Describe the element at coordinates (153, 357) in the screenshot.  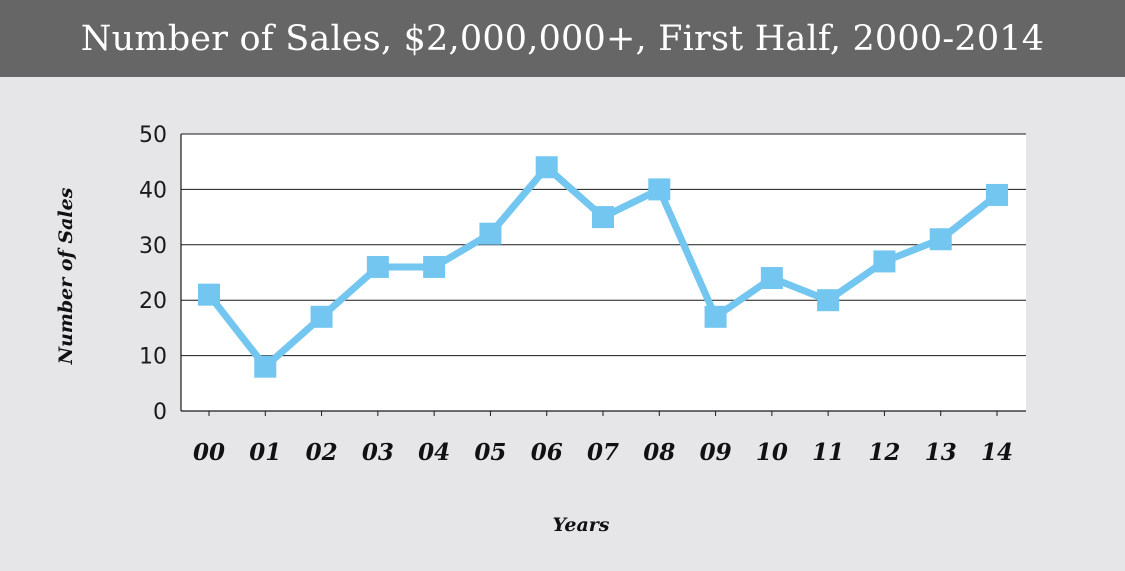
I see `y-tick-label-10: 10` at that location.